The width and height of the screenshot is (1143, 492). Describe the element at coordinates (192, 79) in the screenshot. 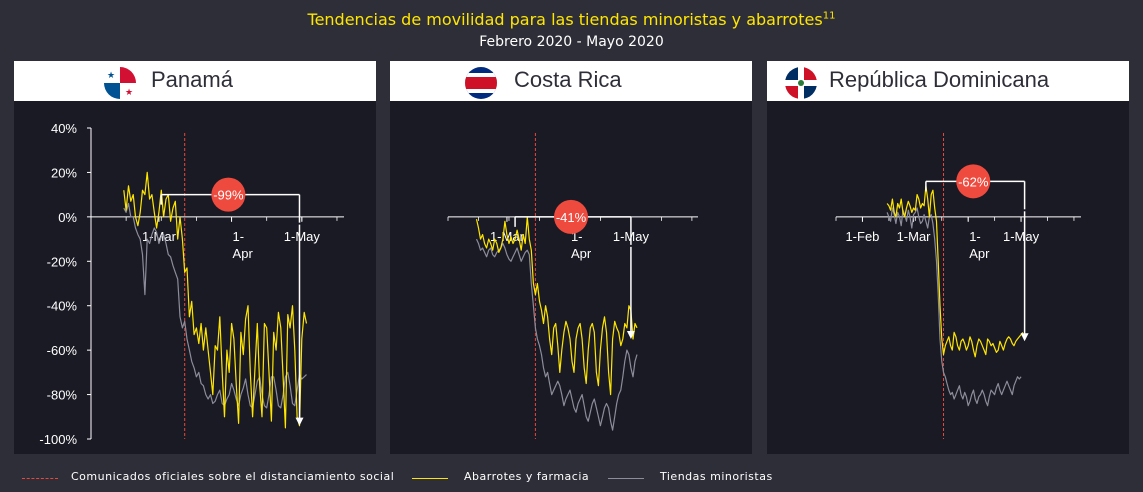

I see `panel-title: Panamá` at that location.